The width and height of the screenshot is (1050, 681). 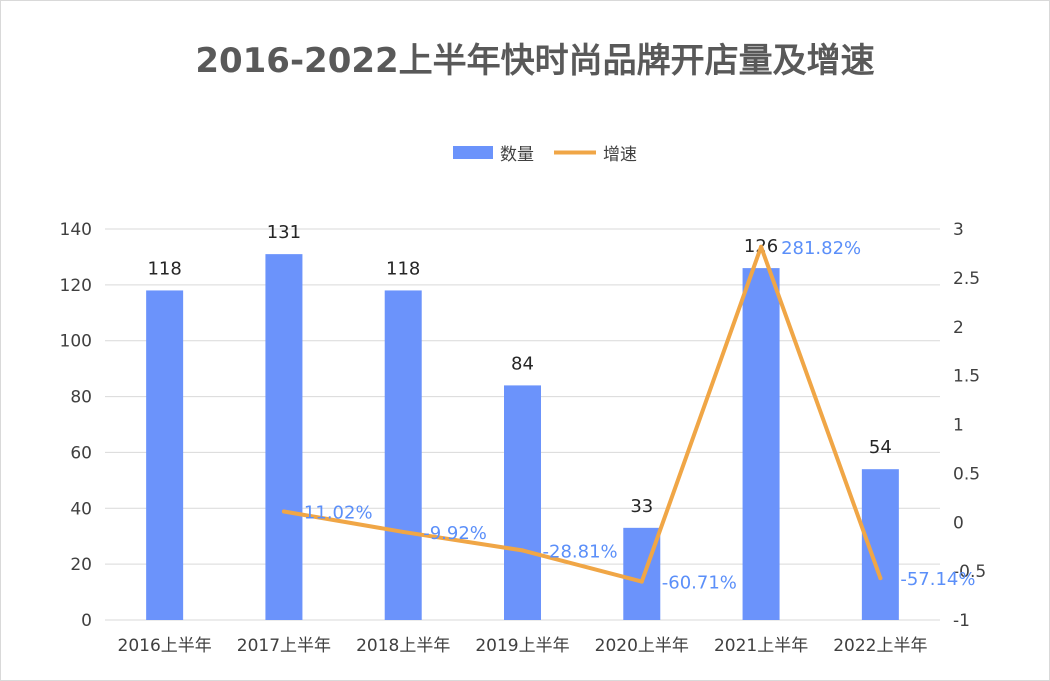 What do you see at coordinates (966, 474) in the screenshot?
I see `right-tick-label: 0.5` at bounding box center [966, 474].